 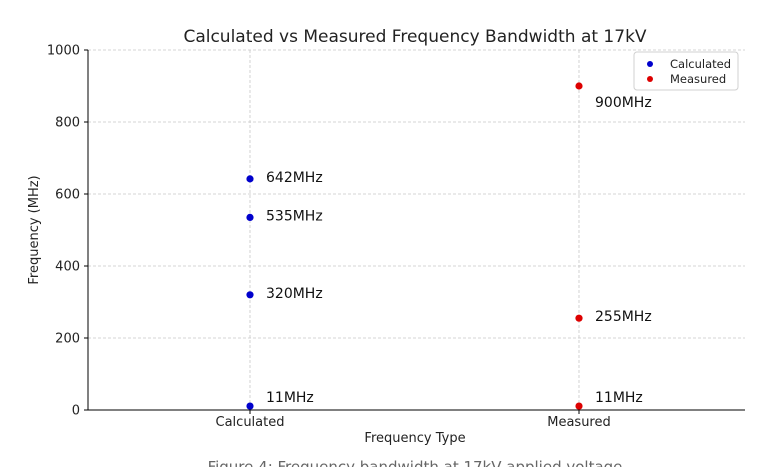 I want to click on data-label: 535MHz, so click(x=294, y=216).